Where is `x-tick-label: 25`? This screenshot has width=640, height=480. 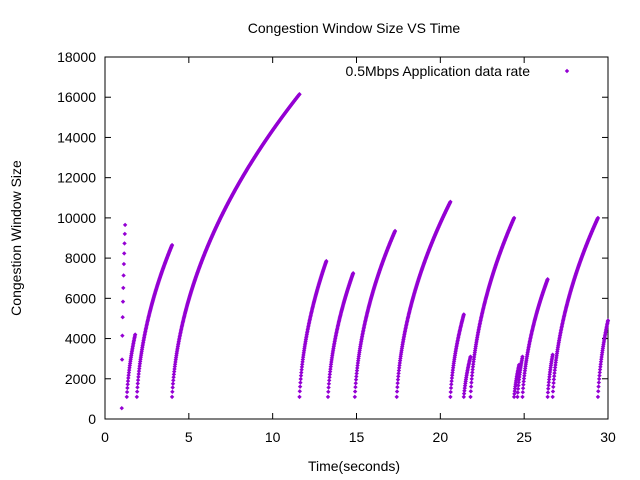 x-tick-label: 25 is located at coordinates (524, 437).